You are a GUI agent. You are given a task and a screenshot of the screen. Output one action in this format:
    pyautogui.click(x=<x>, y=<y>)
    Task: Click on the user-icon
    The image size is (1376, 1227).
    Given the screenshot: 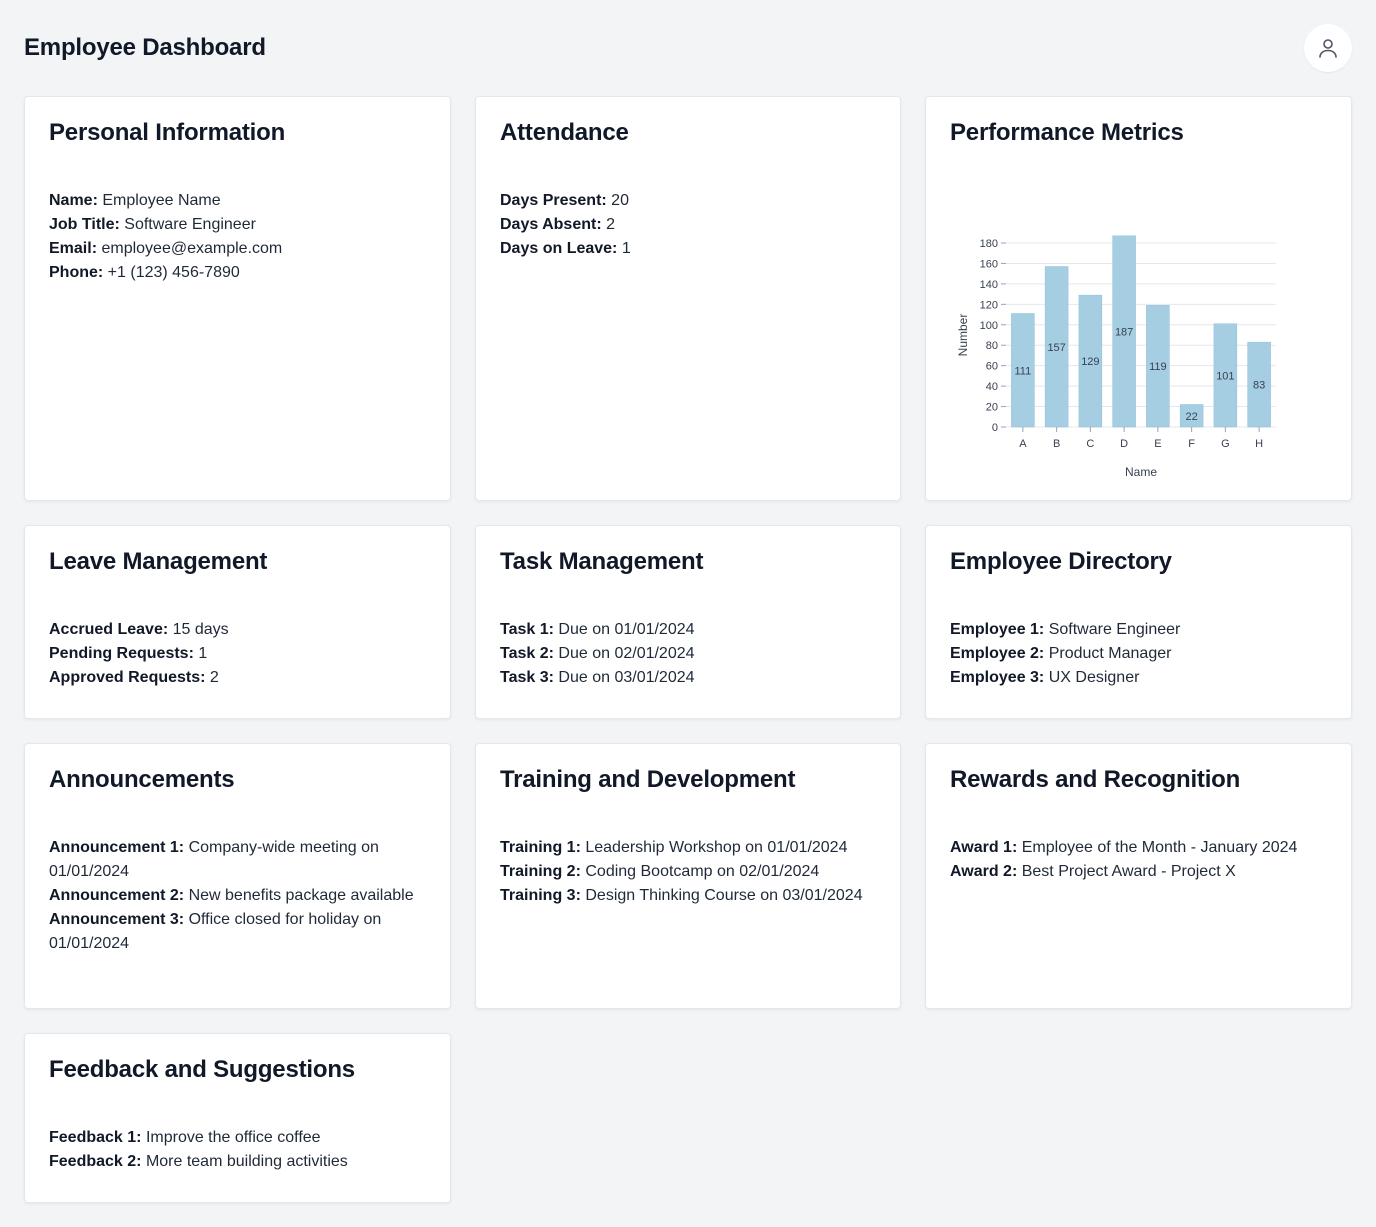 What is the action you would take?
    pyautogui.click(x=1328, y=48)
    